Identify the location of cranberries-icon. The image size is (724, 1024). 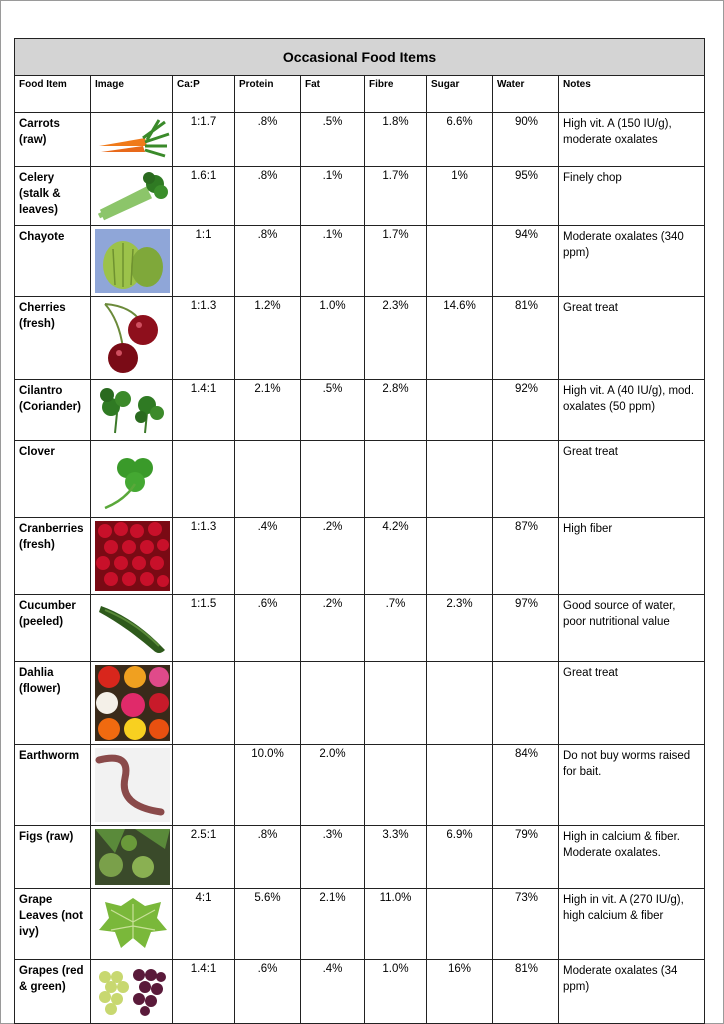
(132, 556).